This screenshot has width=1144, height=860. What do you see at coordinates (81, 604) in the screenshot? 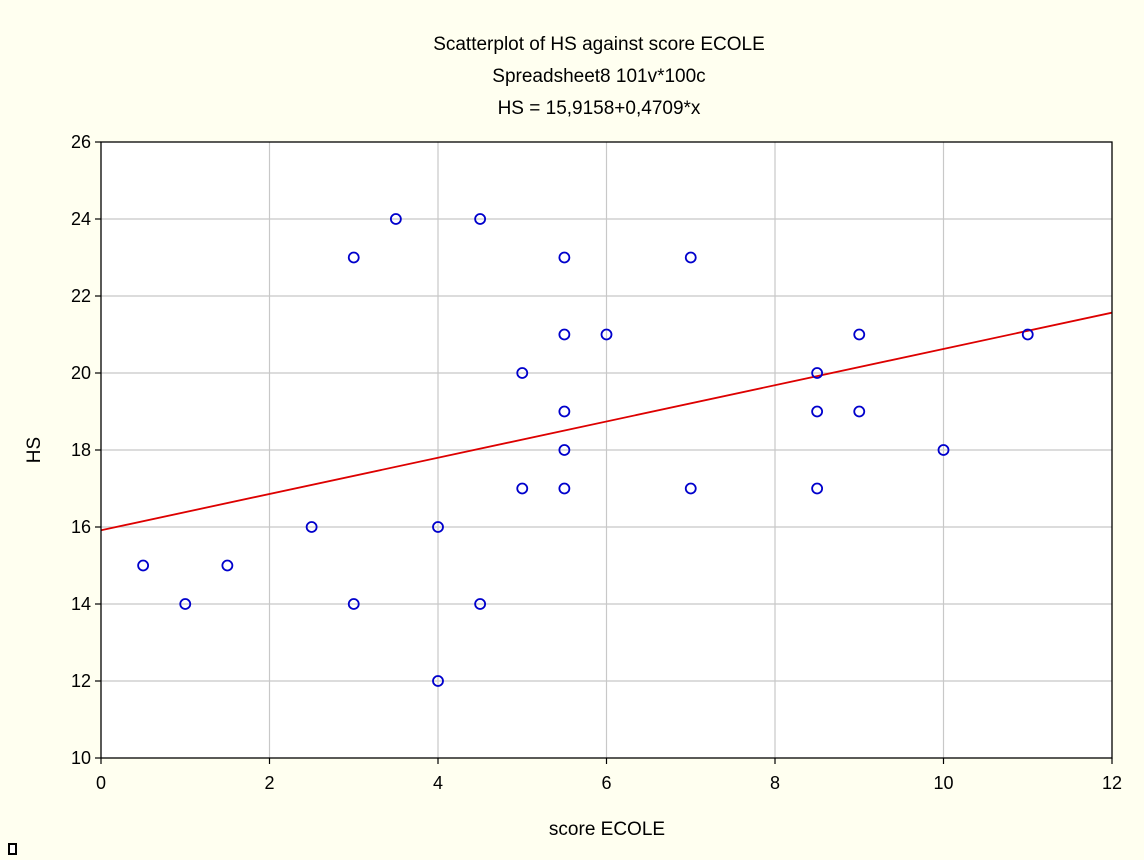
I see `y-tick-label-2: 14` at bounding box center [81, 604].